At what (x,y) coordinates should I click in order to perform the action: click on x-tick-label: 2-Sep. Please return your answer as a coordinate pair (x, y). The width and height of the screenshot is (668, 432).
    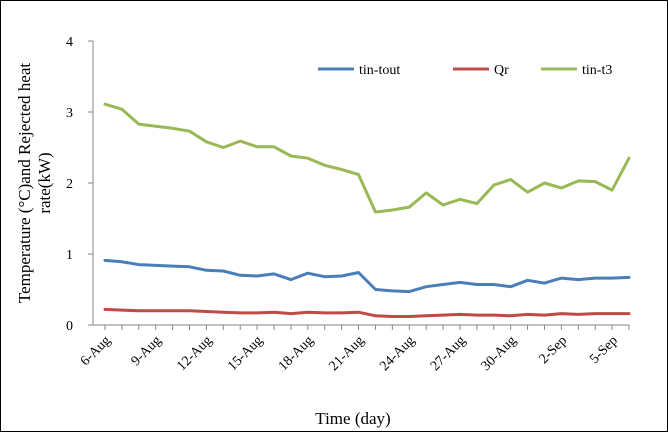
    Looking at the image, I should click on (554, 350).